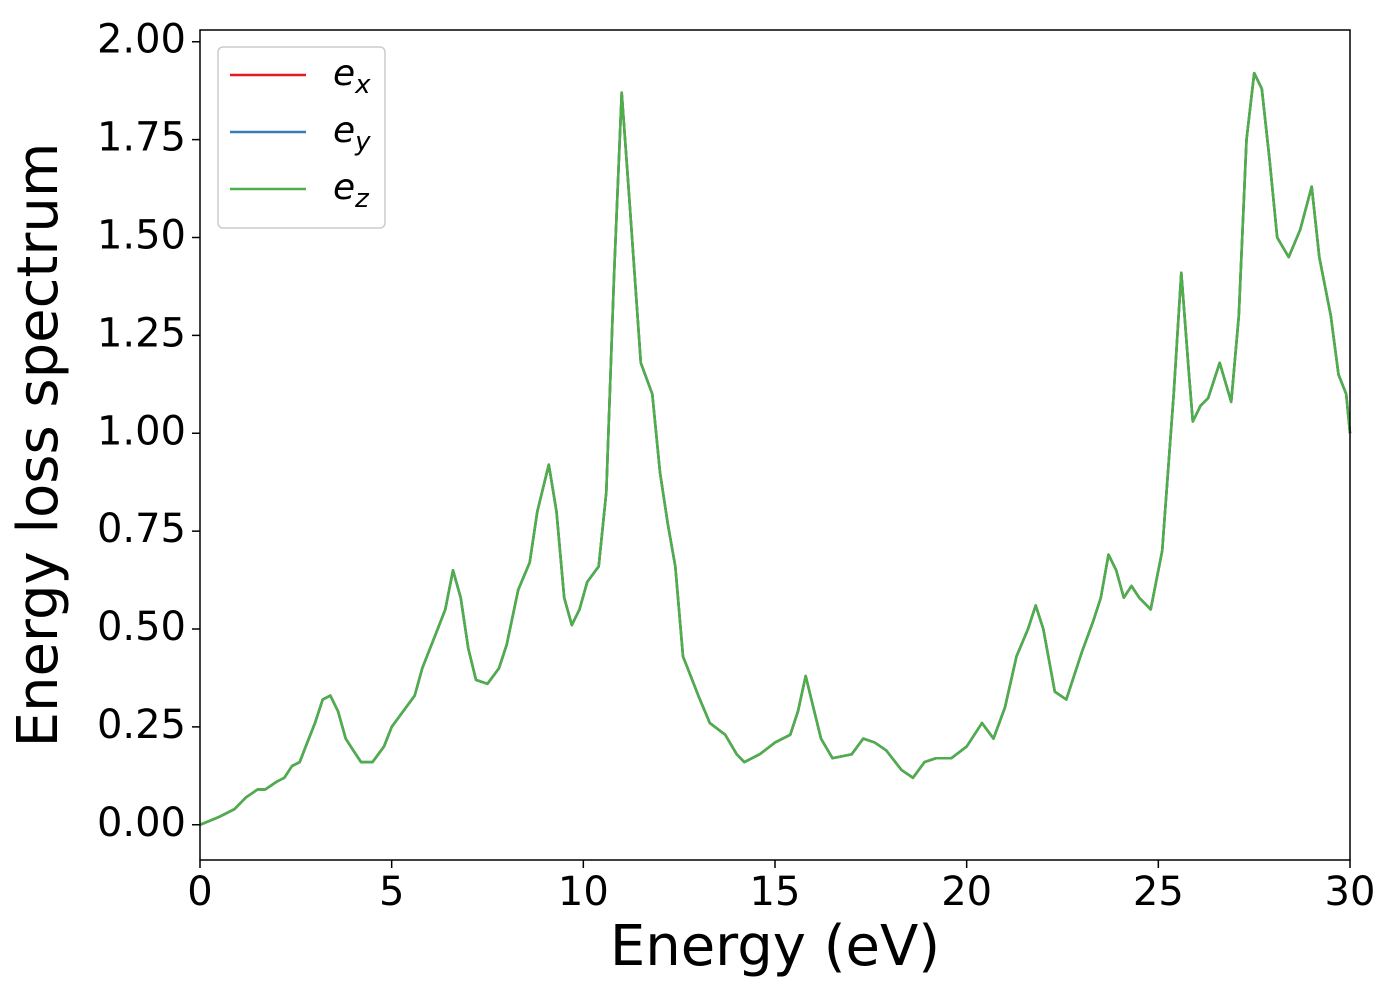 The image size is (1400, 1000). Describe the element at coordinates (391, 892) in the screenshot. I see `x-tick-label: 5` at that location.